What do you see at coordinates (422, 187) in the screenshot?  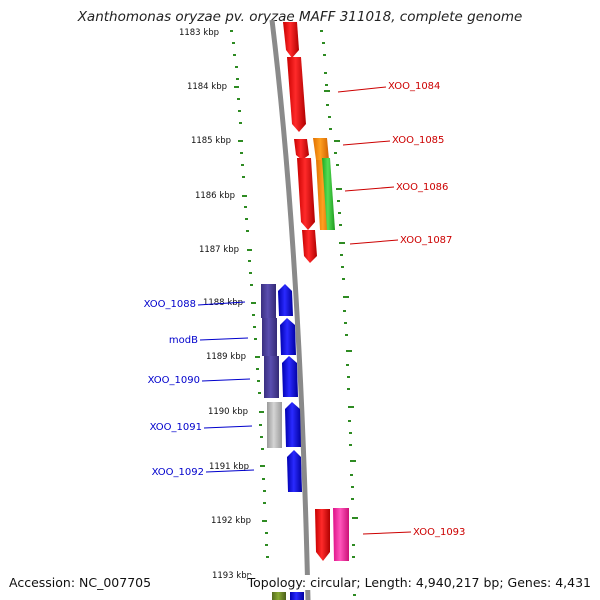 I see `gene-label: XOO_1086` at bounding box center [422, 187].